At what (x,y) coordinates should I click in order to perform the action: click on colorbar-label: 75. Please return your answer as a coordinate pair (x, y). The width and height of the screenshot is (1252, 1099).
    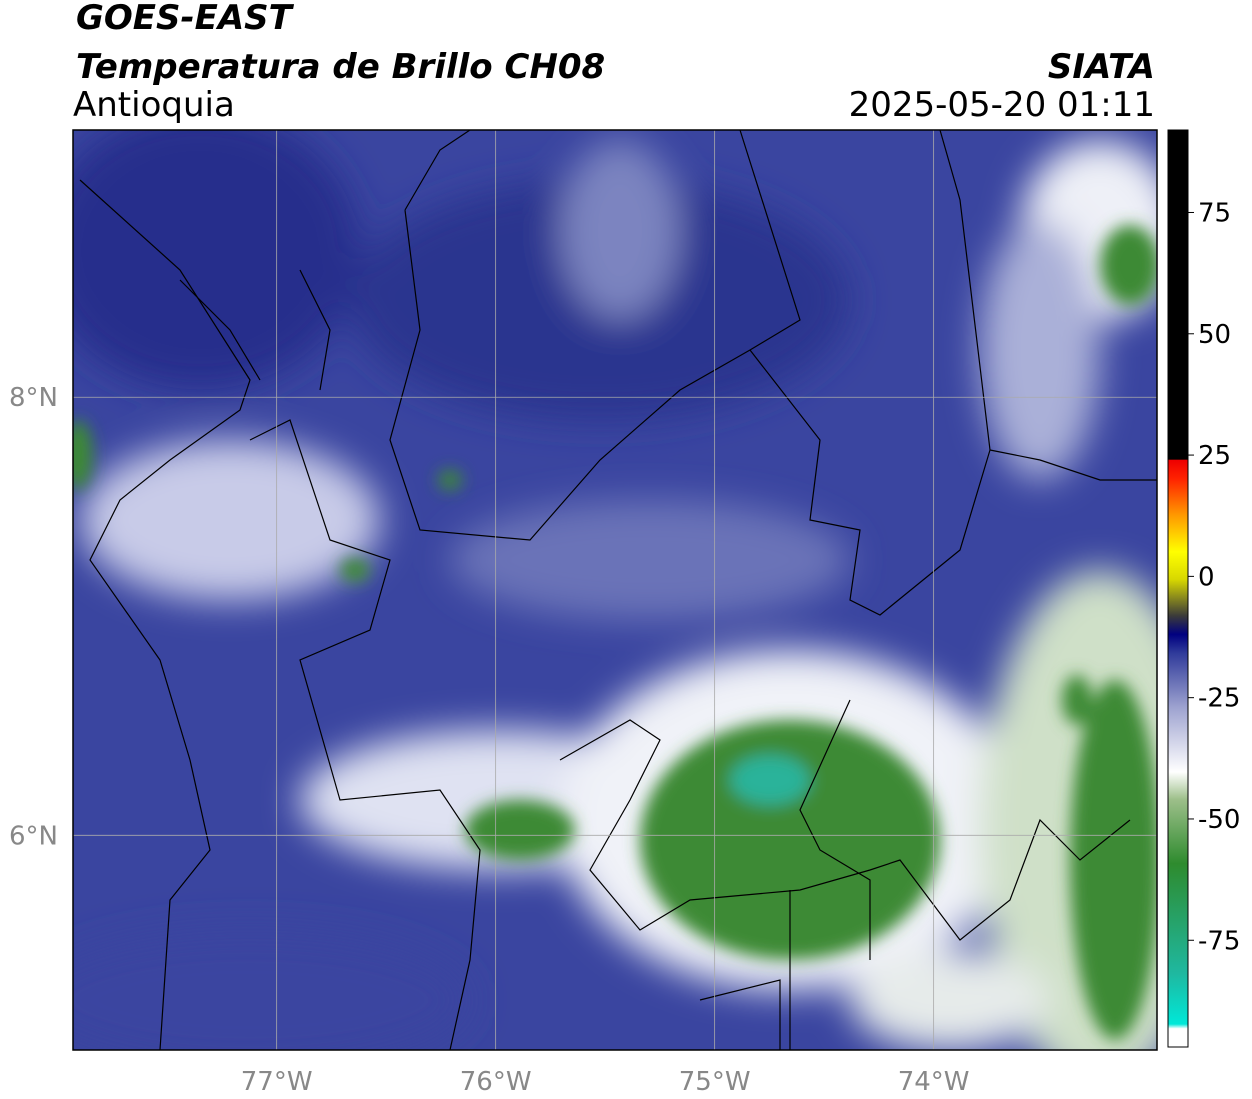
    Looking at the image, I should click on (1214, 213).